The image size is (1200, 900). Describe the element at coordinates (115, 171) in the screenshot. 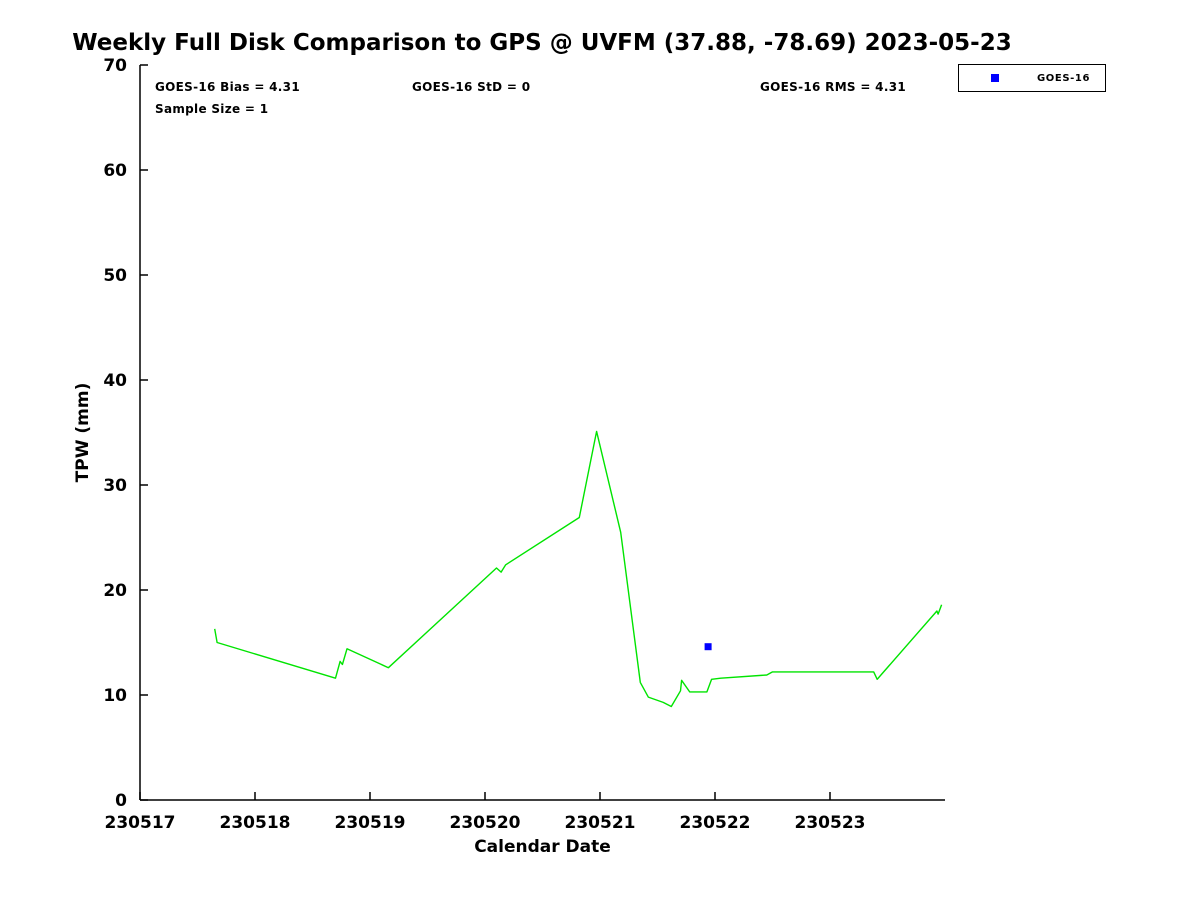

I see `y-tick-label: 60` at that location.